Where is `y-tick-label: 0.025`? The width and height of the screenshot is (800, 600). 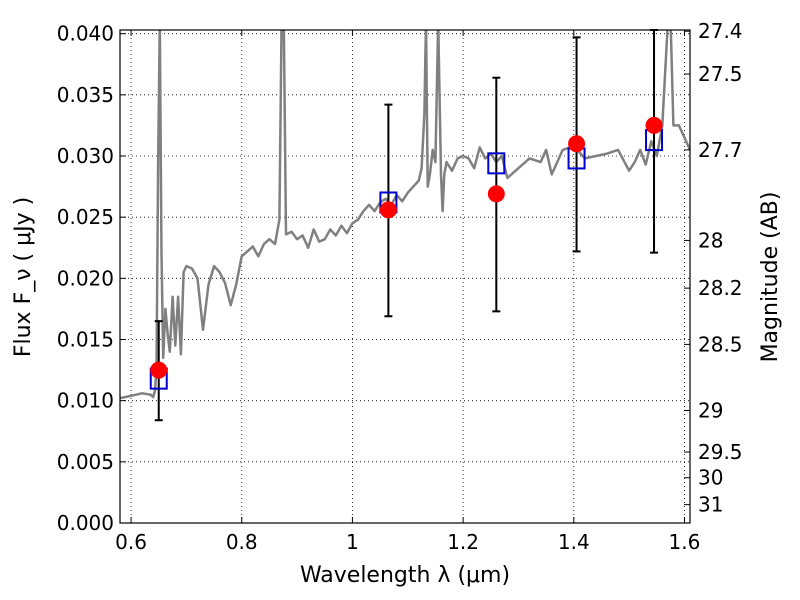 y-tick-label: 0.025 is located at coordinates (85, 217).